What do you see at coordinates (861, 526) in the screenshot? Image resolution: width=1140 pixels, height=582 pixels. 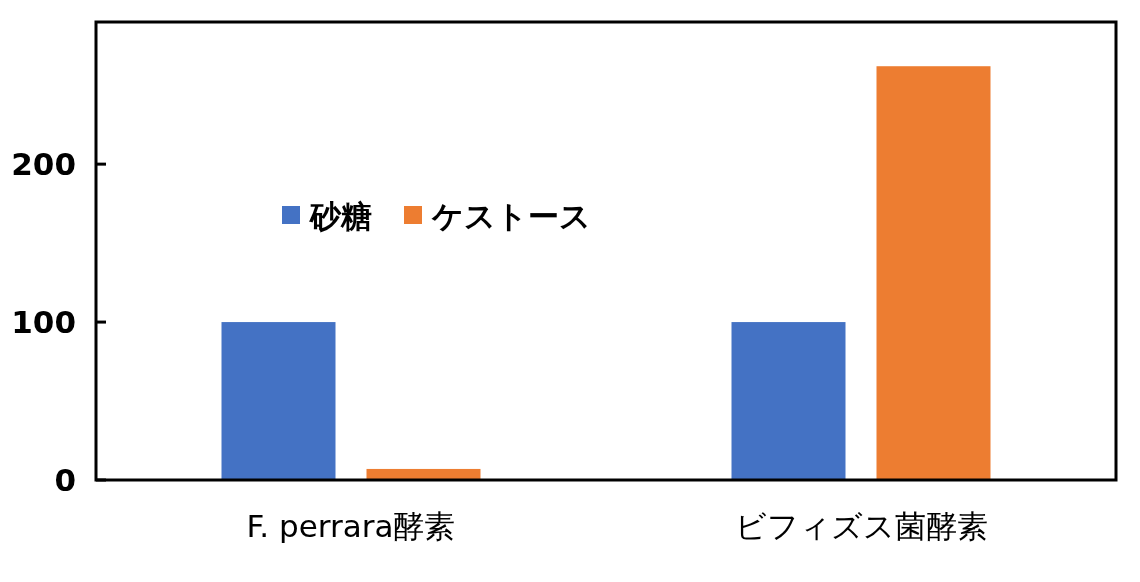 I see `x-tick-label: ビフィズス菌酵素` at bounding box center [861, 526].